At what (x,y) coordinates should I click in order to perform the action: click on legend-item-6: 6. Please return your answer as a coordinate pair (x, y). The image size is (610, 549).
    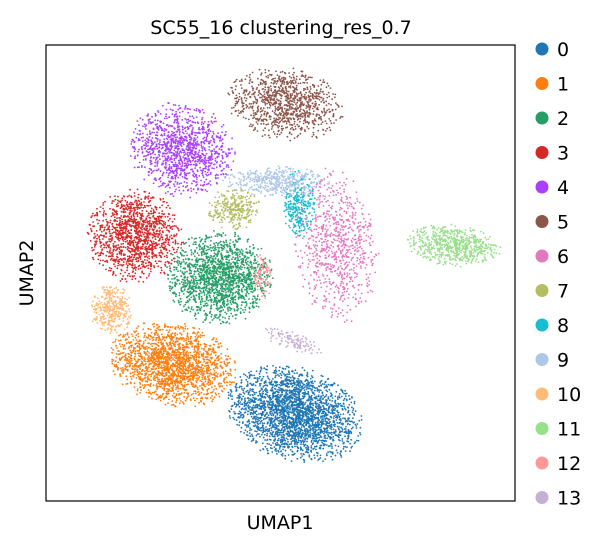
    Looking at the image, I should click on (552, 257).